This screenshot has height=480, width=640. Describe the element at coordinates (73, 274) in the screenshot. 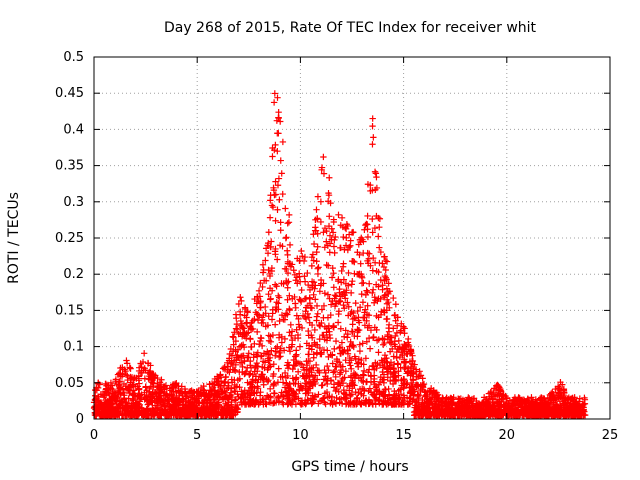

I see `y-tick-label: 0.2` at that location.